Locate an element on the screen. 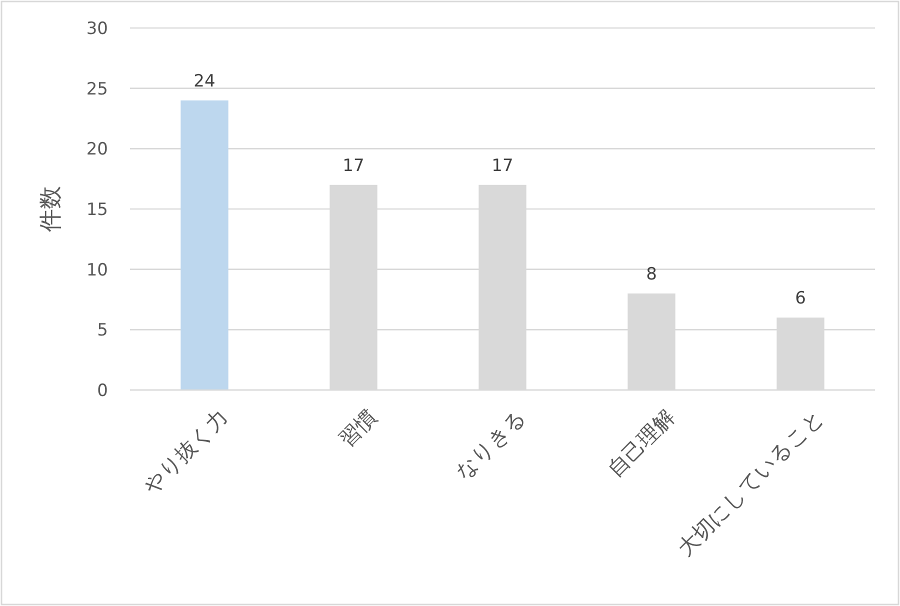 The image size is (900, 606). y-tick-label: 25 is located at coordinates (97, 89).